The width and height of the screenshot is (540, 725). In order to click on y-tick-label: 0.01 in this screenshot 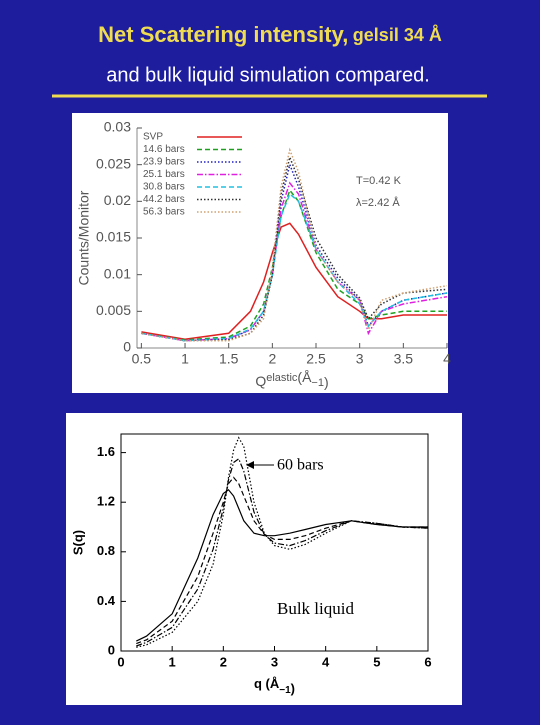, I will do `click(117, 273)`.